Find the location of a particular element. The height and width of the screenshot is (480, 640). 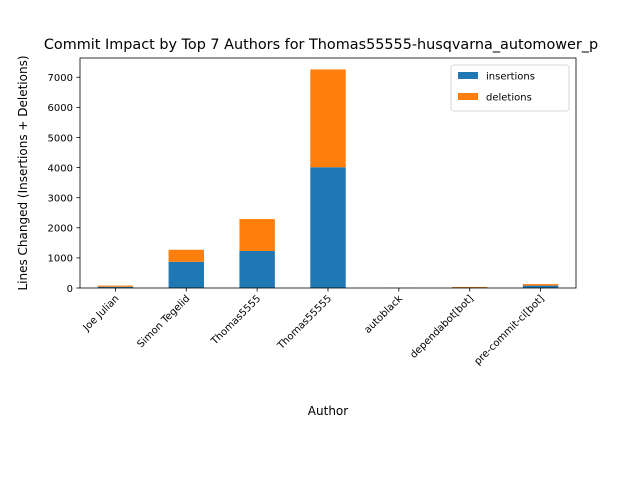

y-tick-label: 0 is located at coordinates (70, 289).